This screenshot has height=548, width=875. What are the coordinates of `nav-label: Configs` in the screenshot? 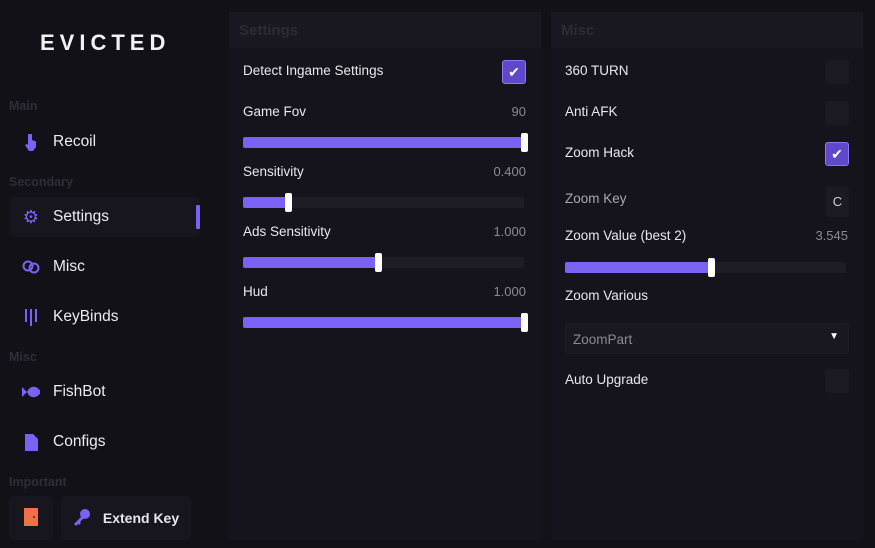 It's located at (79, 441).